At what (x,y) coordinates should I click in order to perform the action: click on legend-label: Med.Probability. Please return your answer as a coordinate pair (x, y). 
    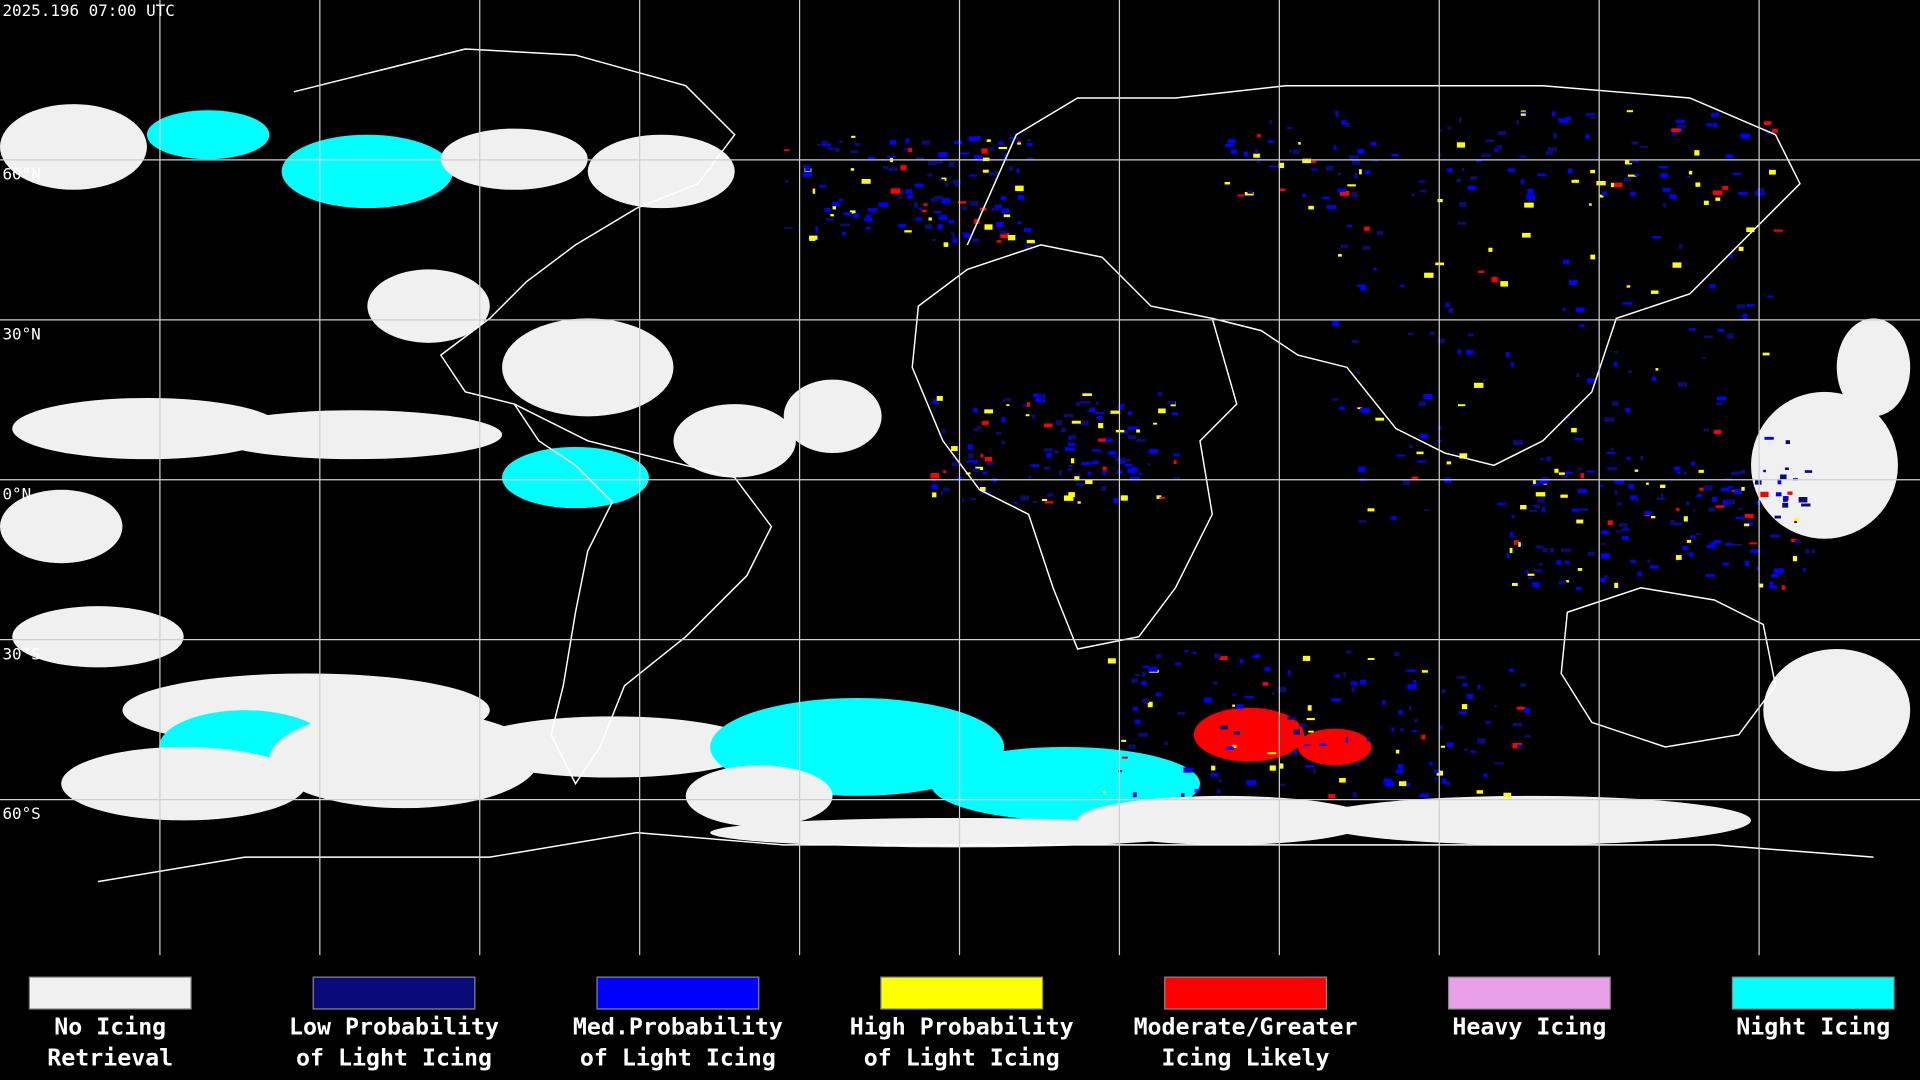
    Looking at the image, I should click on (678, 1027).